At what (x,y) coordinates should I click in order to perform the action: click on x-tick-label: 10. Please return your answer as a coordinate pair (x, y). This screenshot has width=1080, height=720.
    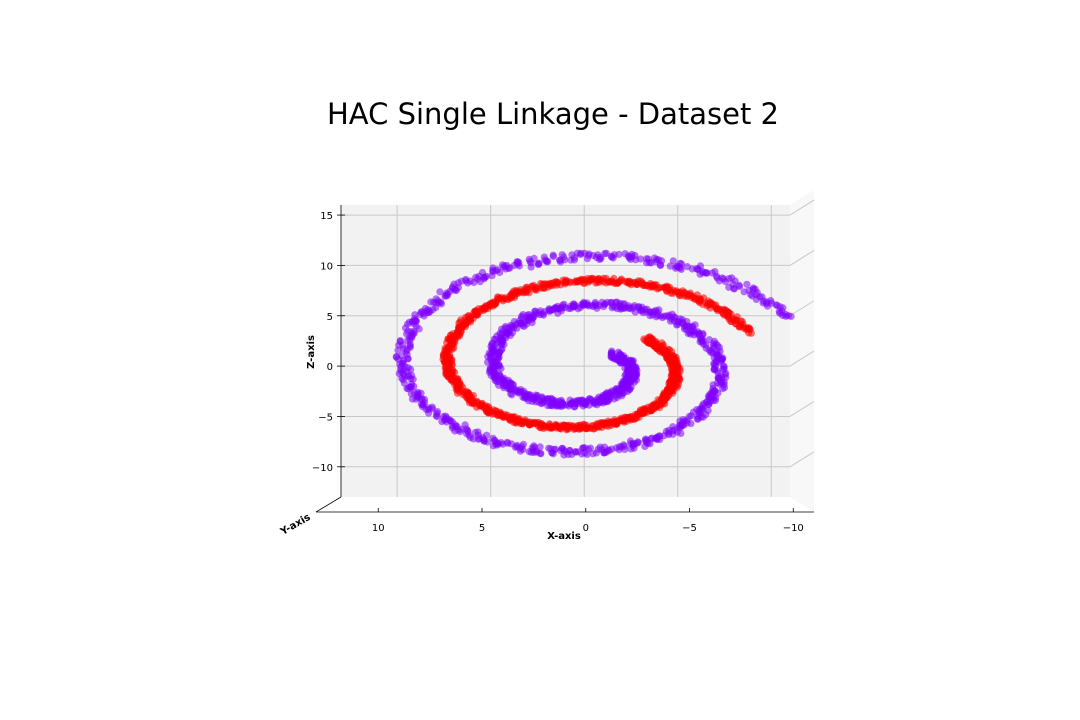
    Looking at the image, I should click on (378, 528).